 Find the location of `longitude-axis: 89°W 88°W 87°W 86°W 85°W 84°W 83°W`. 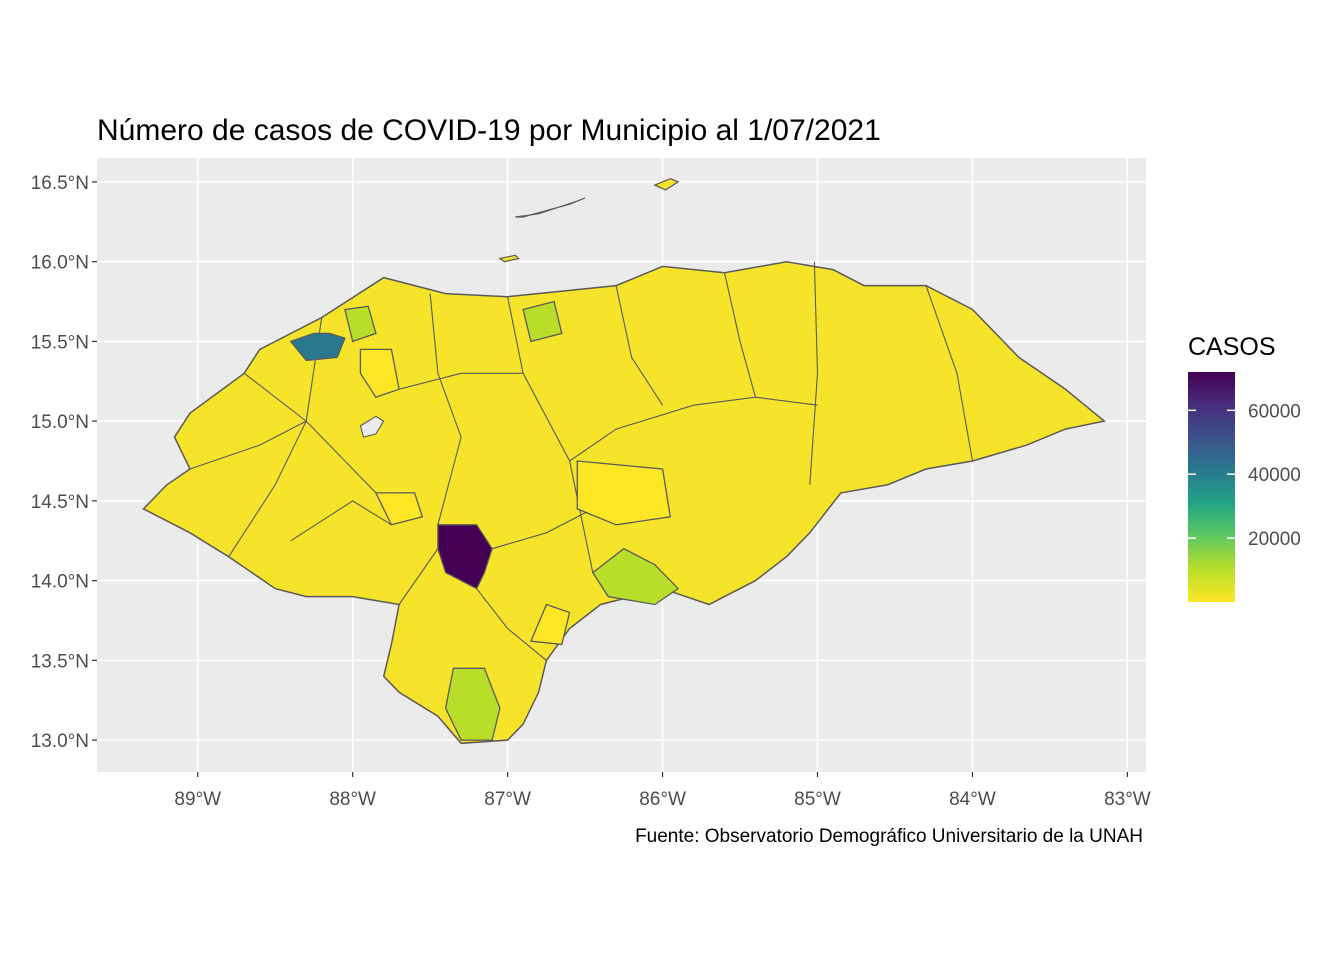

longitude-axis: 89°W 88°W 87°W 86°W 85°W 84°W 83°W is located at coordinates (662, 791).